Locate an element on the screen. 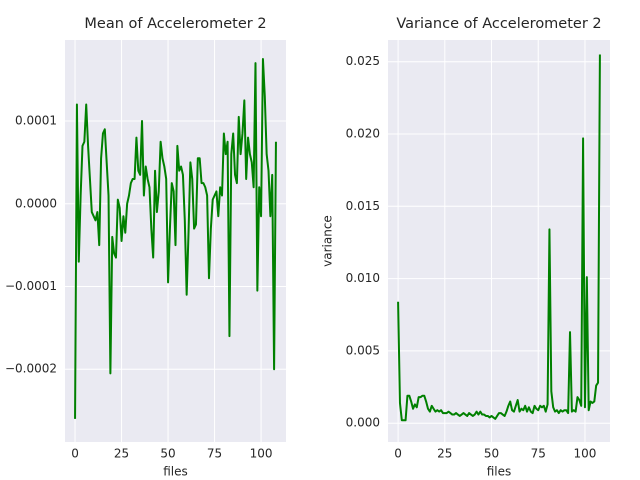  y-tick-label: 0.020 is located at coordinates (363, 133).